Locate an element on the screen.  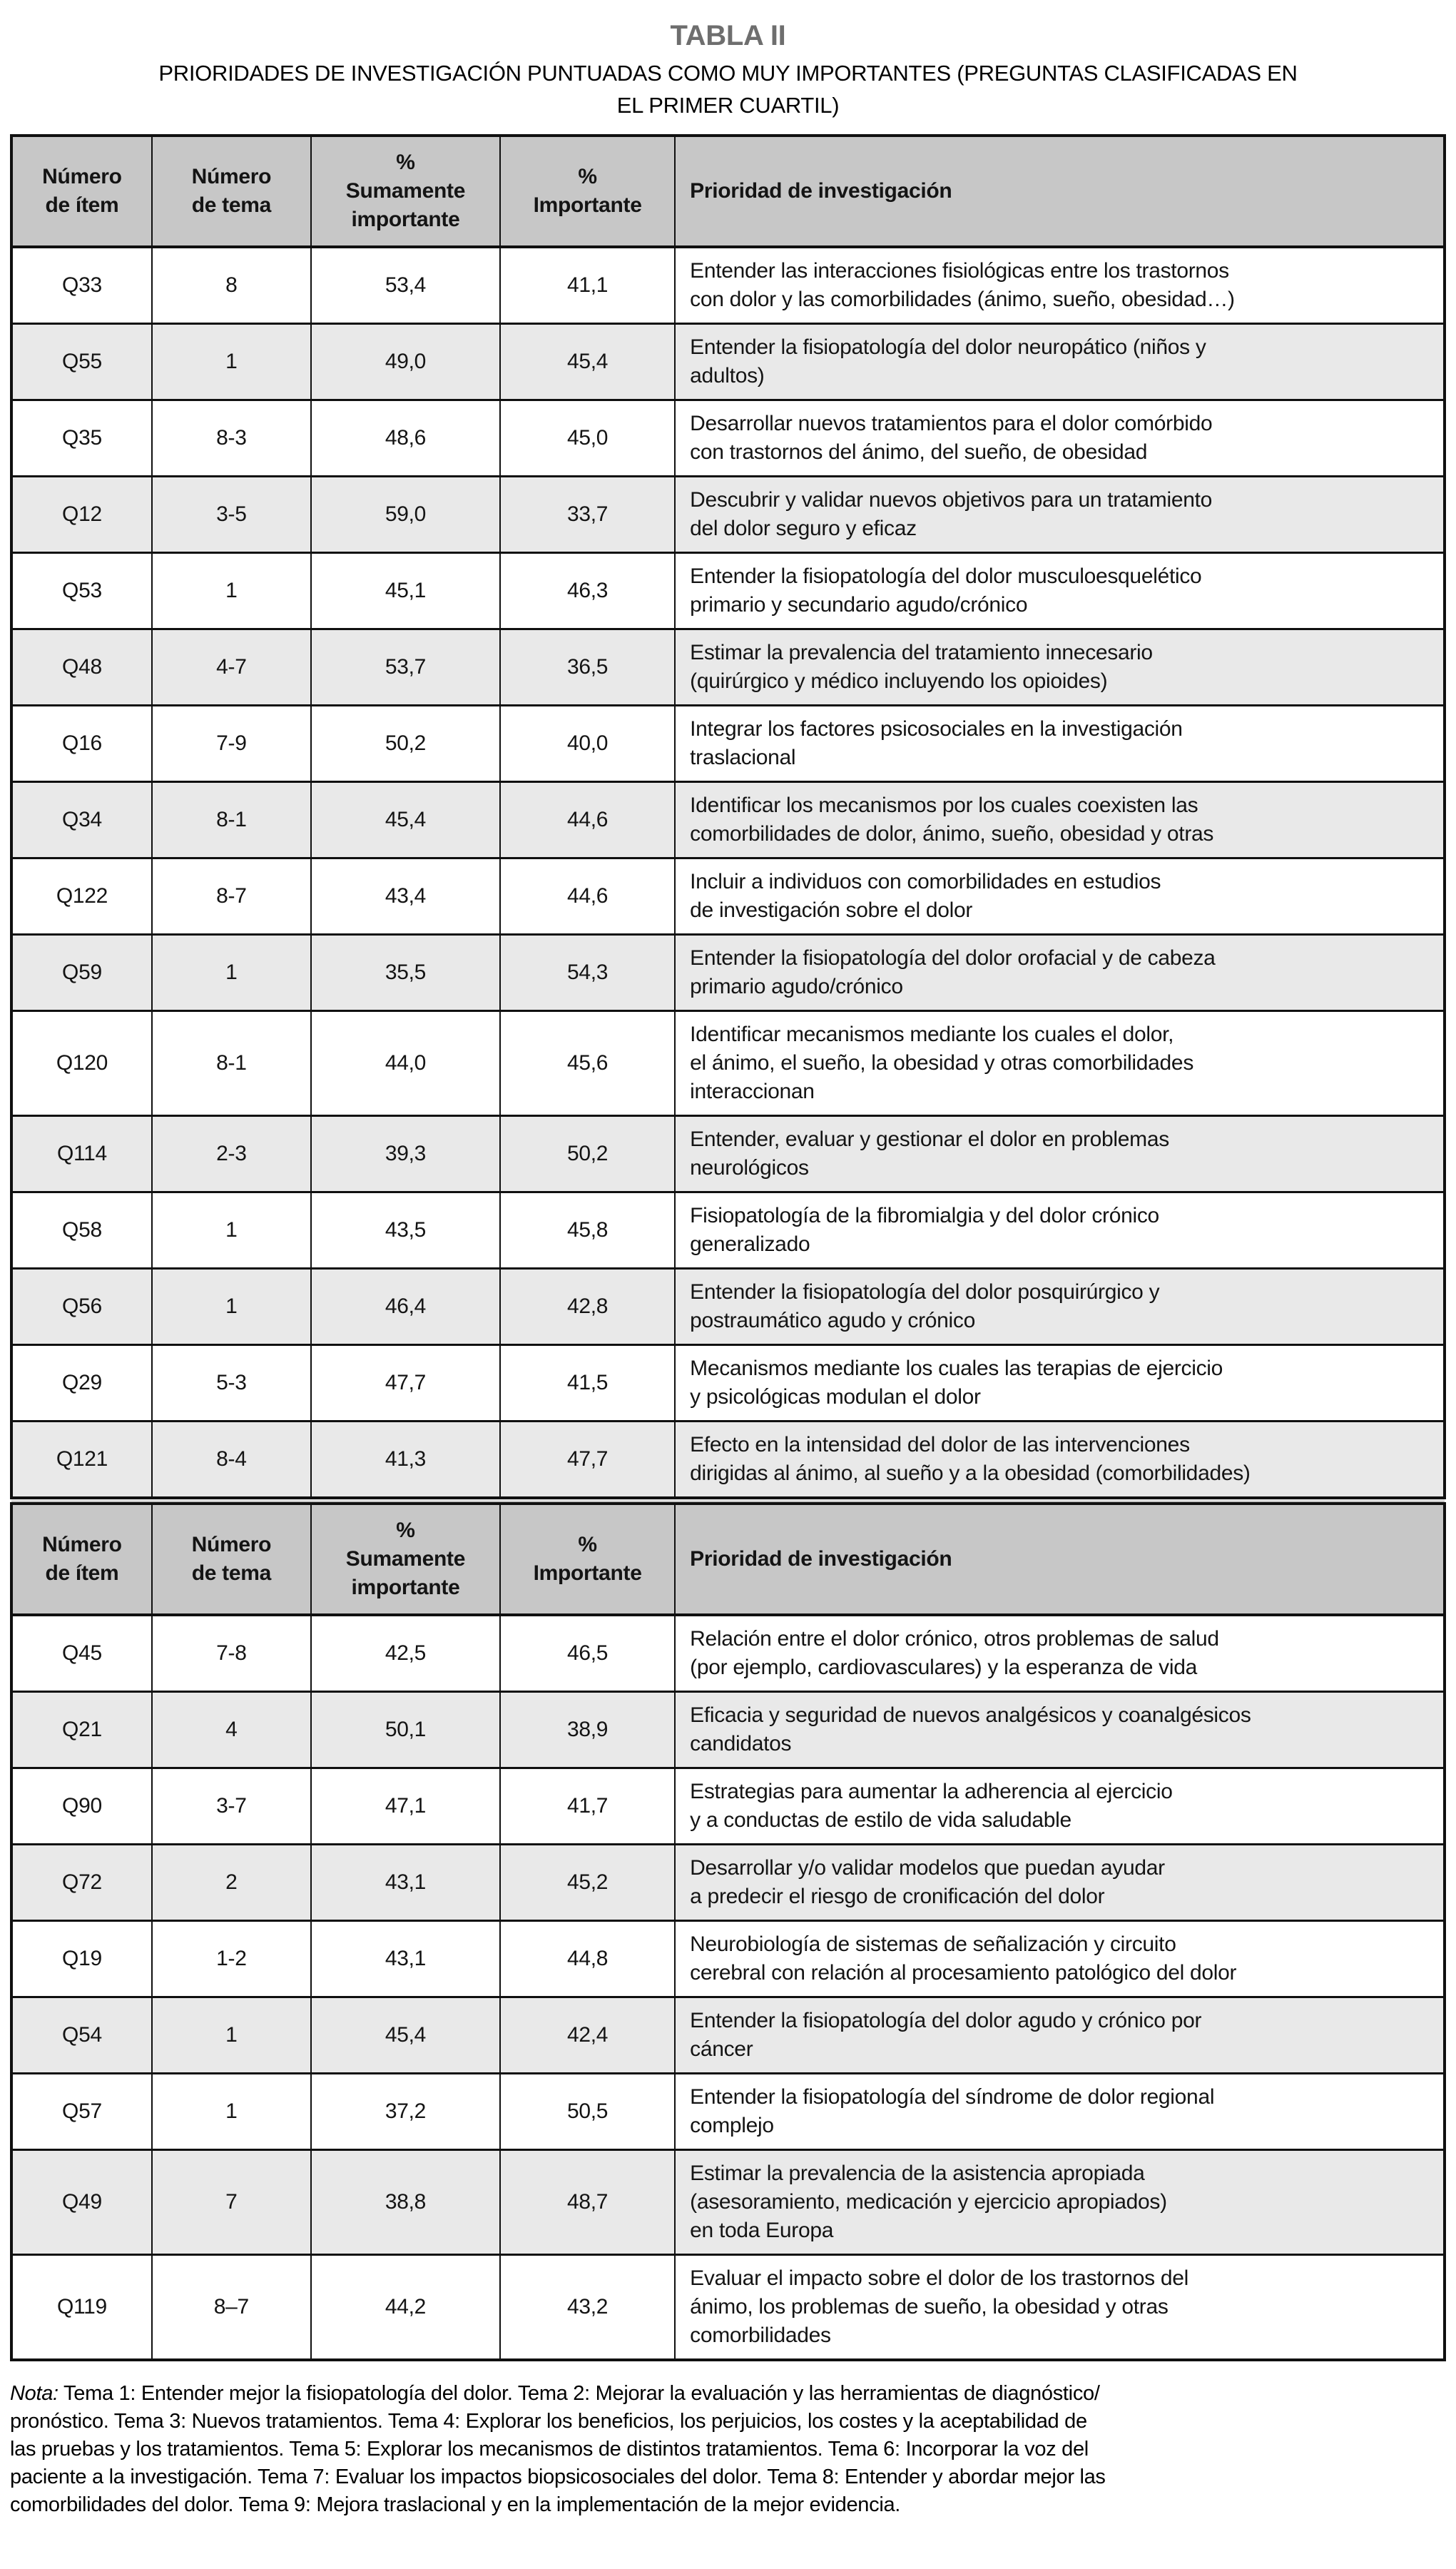
item-number-cell: Q19 is located at coordinates (82, 1959).